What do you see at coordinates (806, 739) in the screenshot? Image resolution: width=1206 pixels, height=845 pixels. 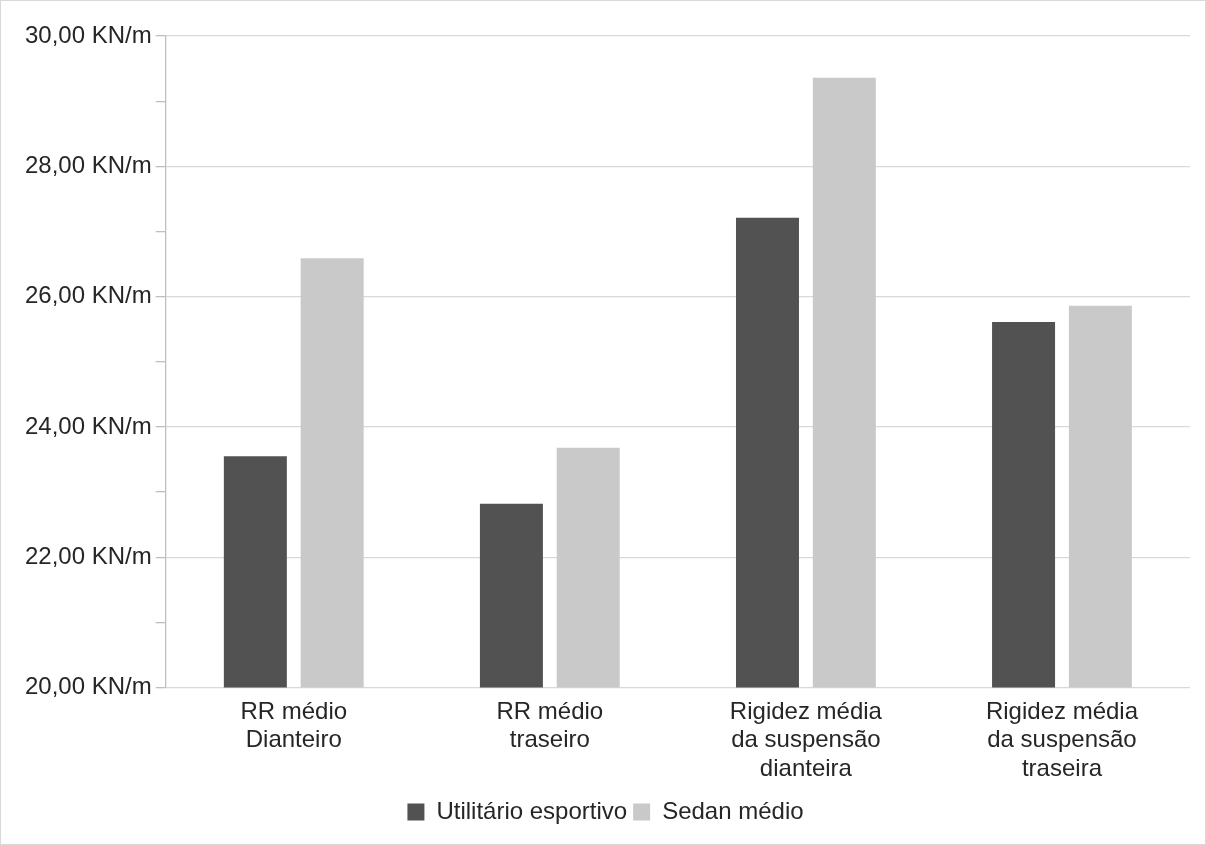 I see `x-tick-label: Rigidez média da suspensão dianteira` at bounding box center [806, 739].